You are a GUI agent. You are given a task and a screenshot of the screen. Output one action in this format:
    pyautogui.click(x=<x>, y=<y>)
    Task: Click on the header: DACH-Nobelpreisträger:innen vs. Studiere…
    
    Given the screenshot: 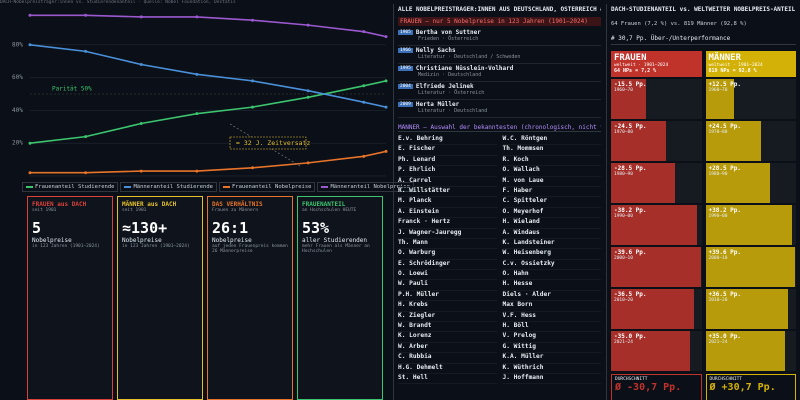 What is the action you would take?
    pyautogui.click(x=118, y=2)
    